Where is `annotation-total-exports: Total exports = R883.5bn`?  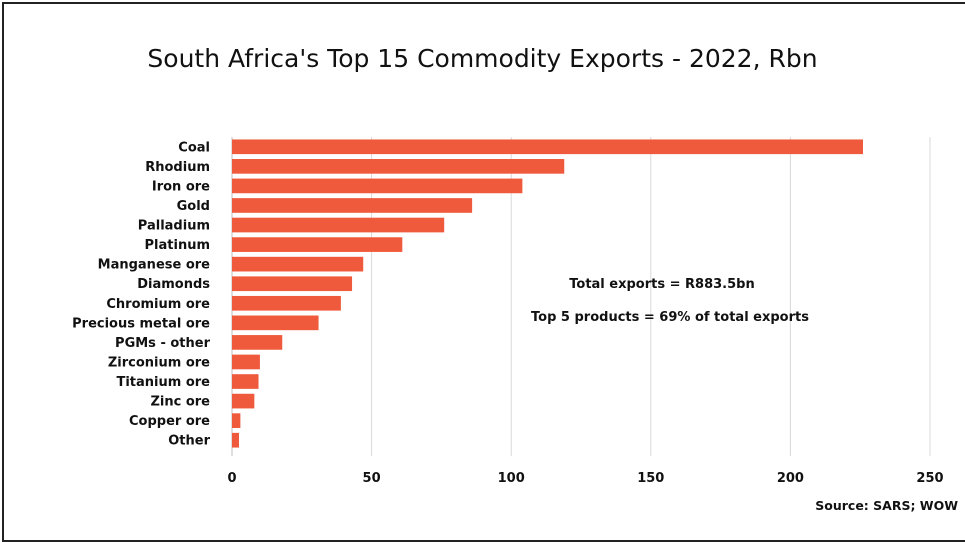 annotation-total-exports: Total exports = R883.5bn is located at coordinates (661, 284).